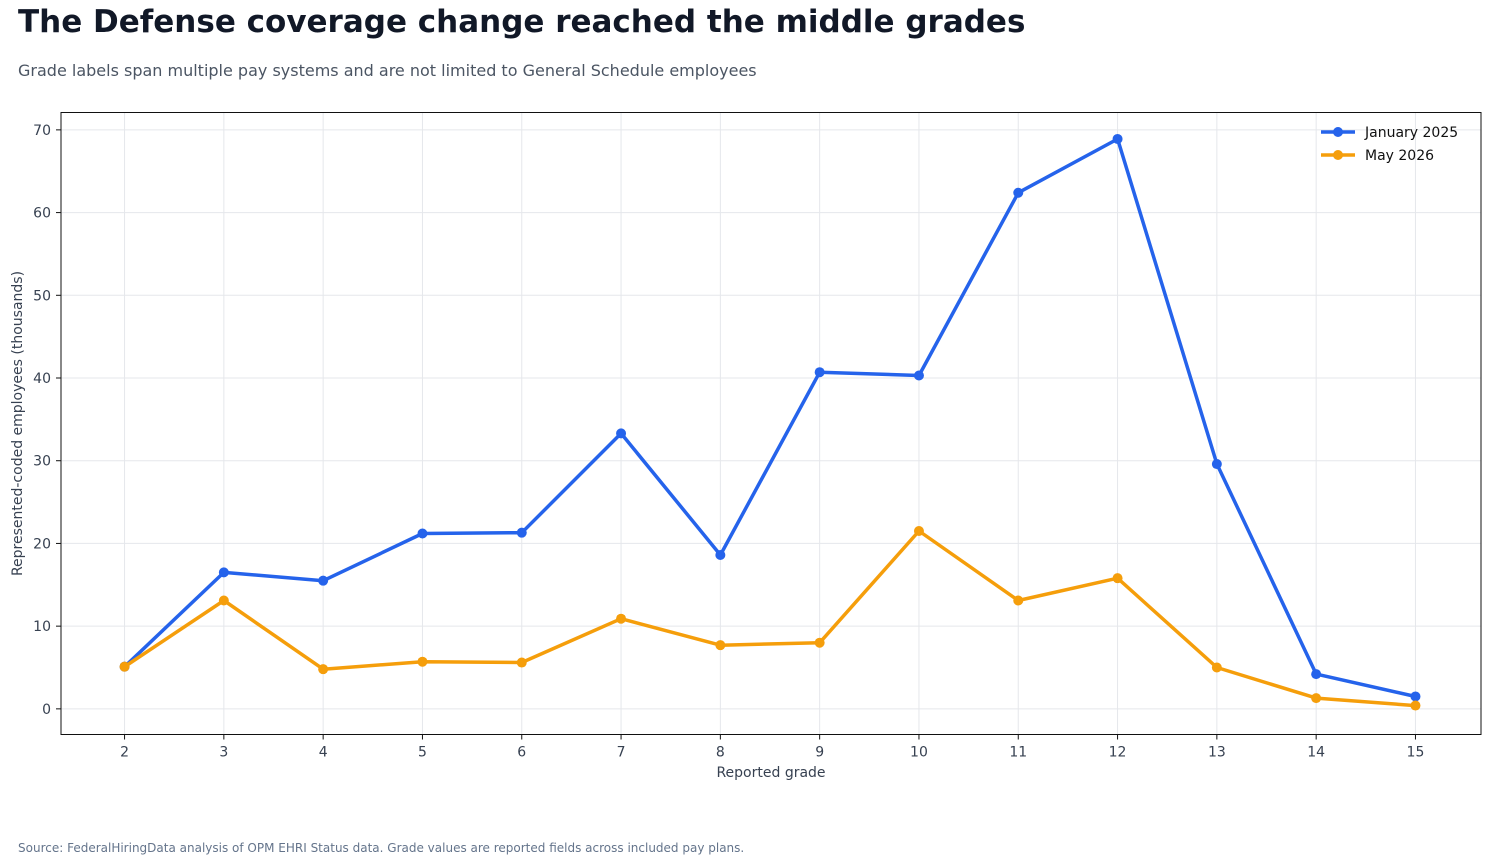 The width and height of the screenshot is (1491, 866). What do you see at coordinates (720, 753) in the screenshot?
I see `x-tick-label: 8` at bounding box center [720, 753].